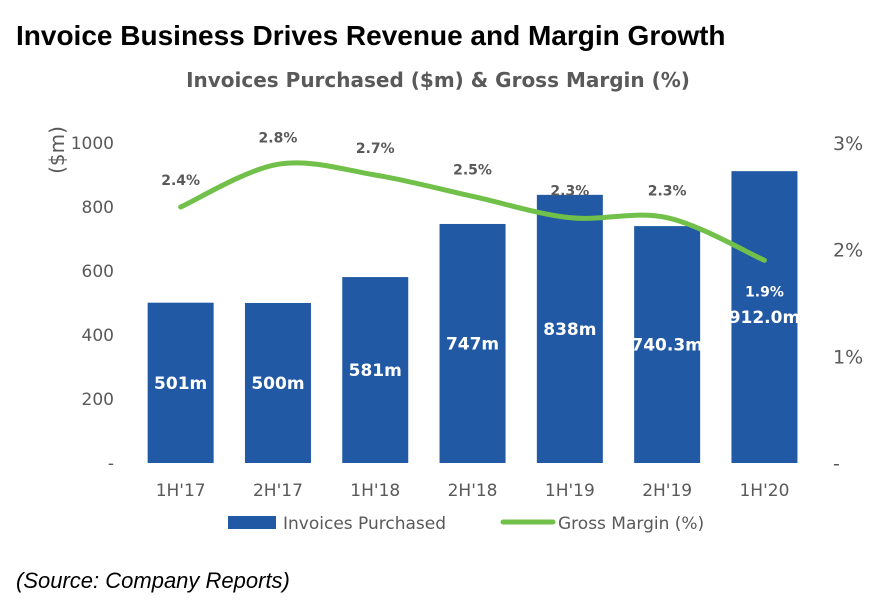  What do you see at coordinates (667, 491) in the screenshot?
I see `x-tick-label: 2H'19` at bounding box center [667, 491].